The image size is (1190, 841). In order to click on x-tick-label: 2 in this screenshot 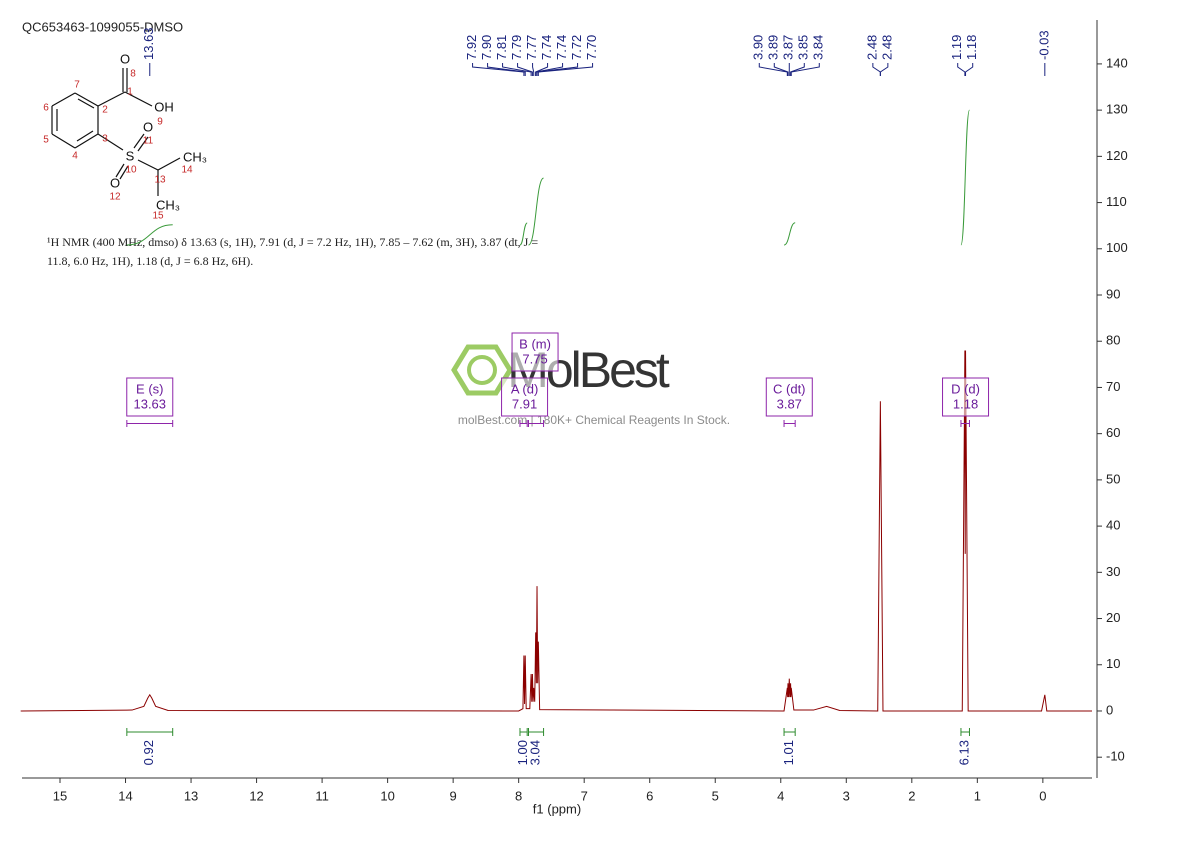, I will do `click(911, 795)`.